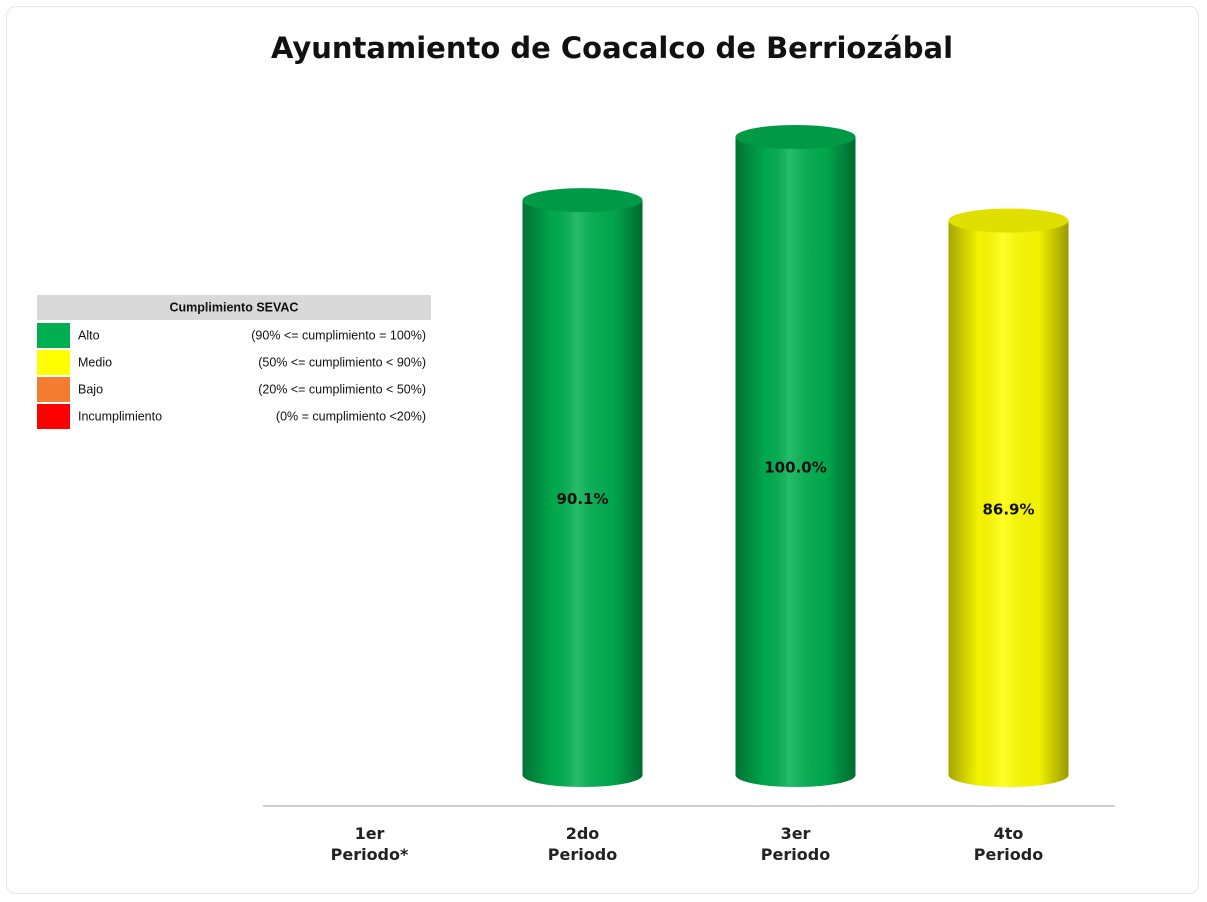 The height and width of the screenshot is (902, 1207). Describe the element at coordinates (95, 362) in the screenshot. I see `legend-label: Medio` at that location.